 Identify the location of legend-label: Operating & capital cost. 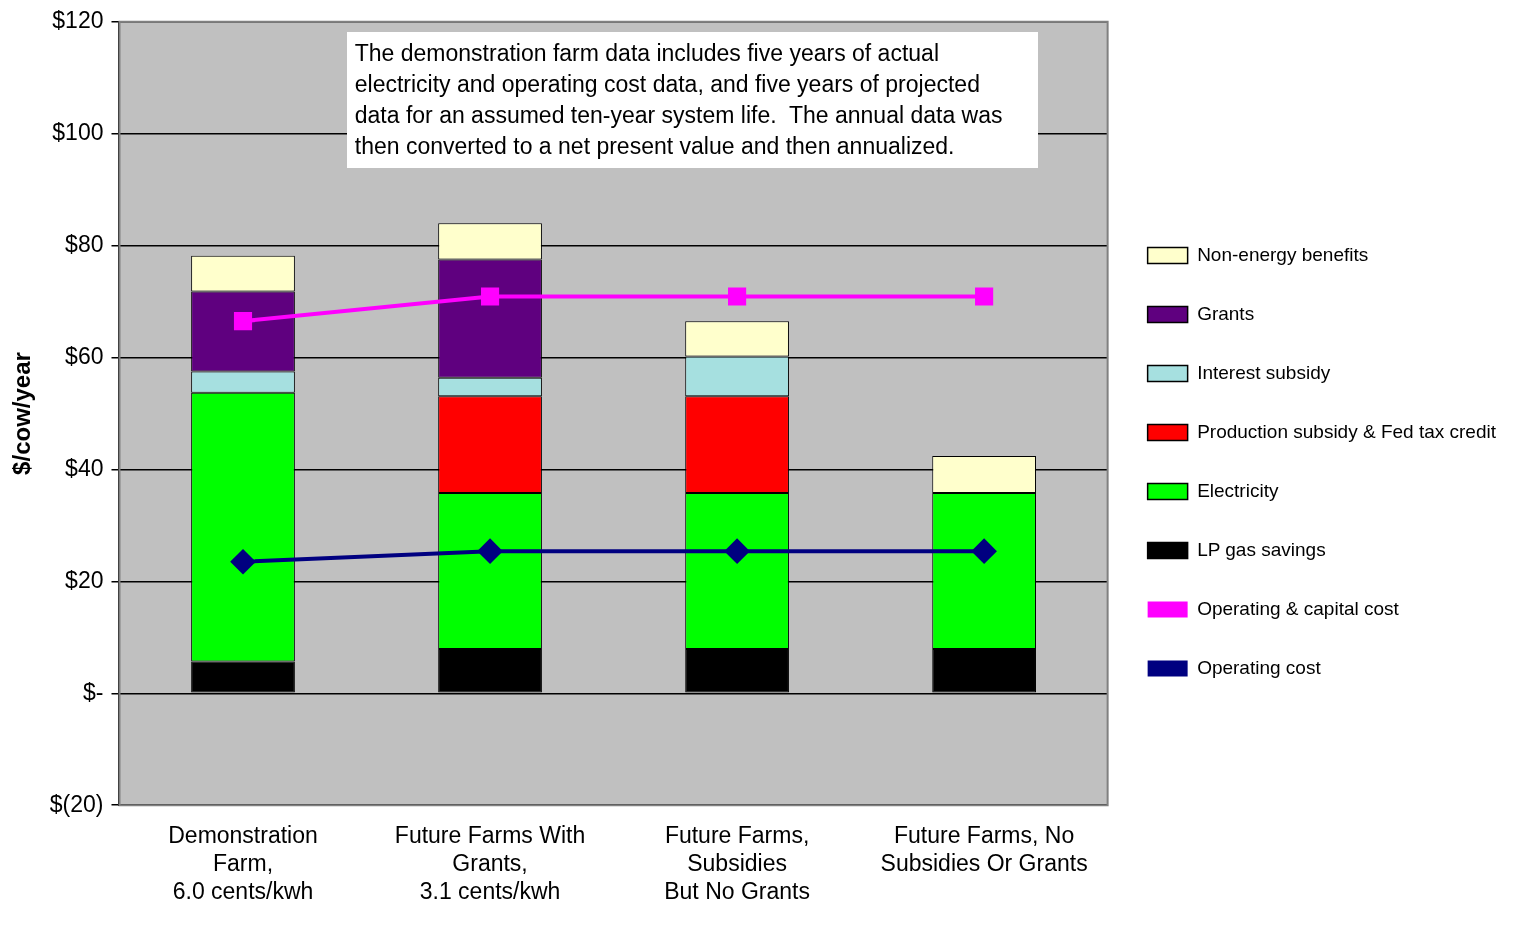
(1298, 608).